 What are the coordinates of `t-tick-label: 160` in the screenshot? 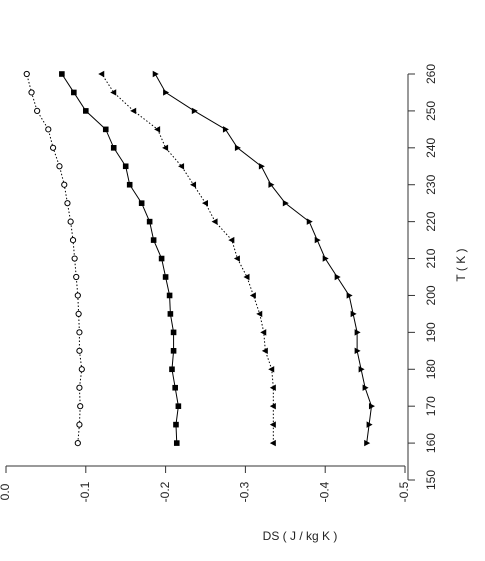 It's located at (431, 443).